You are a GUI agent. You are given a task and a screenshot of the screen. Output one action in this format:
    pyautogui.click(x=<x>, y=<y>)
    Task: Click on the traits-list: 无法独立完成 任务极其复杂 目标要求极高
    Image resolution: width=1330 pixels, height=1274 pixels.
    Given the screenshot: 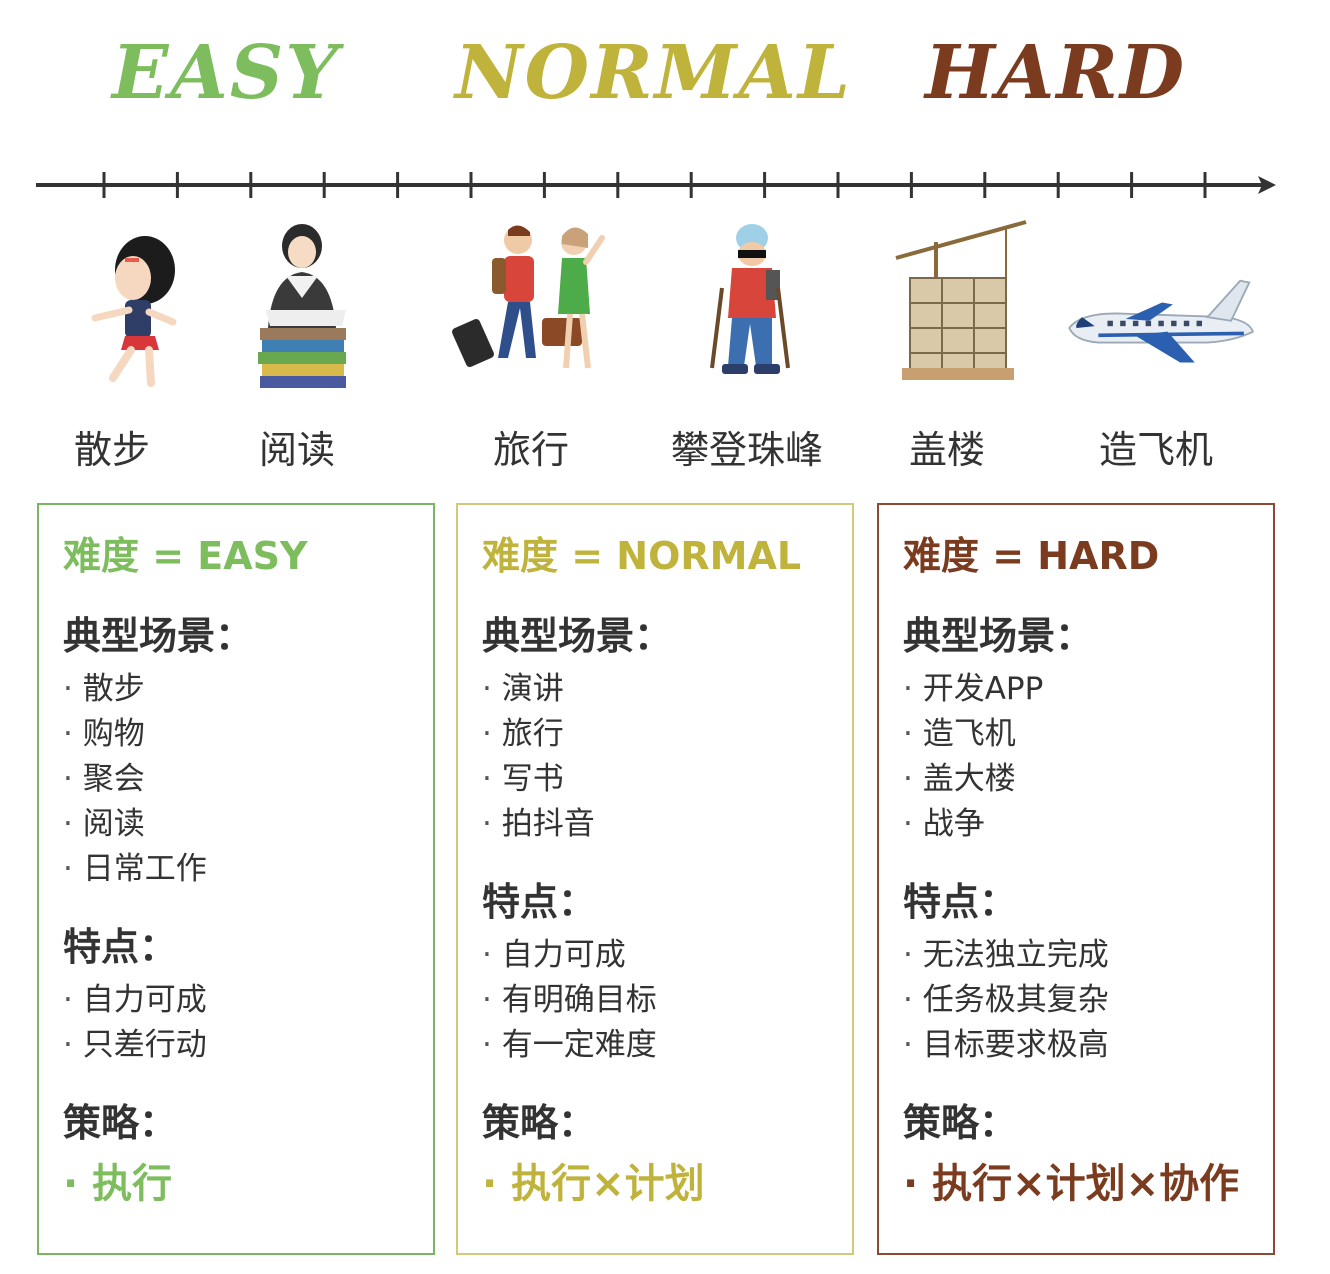 What is the action you would take?
    pyautogui.click(x=1088, y=1000)
    